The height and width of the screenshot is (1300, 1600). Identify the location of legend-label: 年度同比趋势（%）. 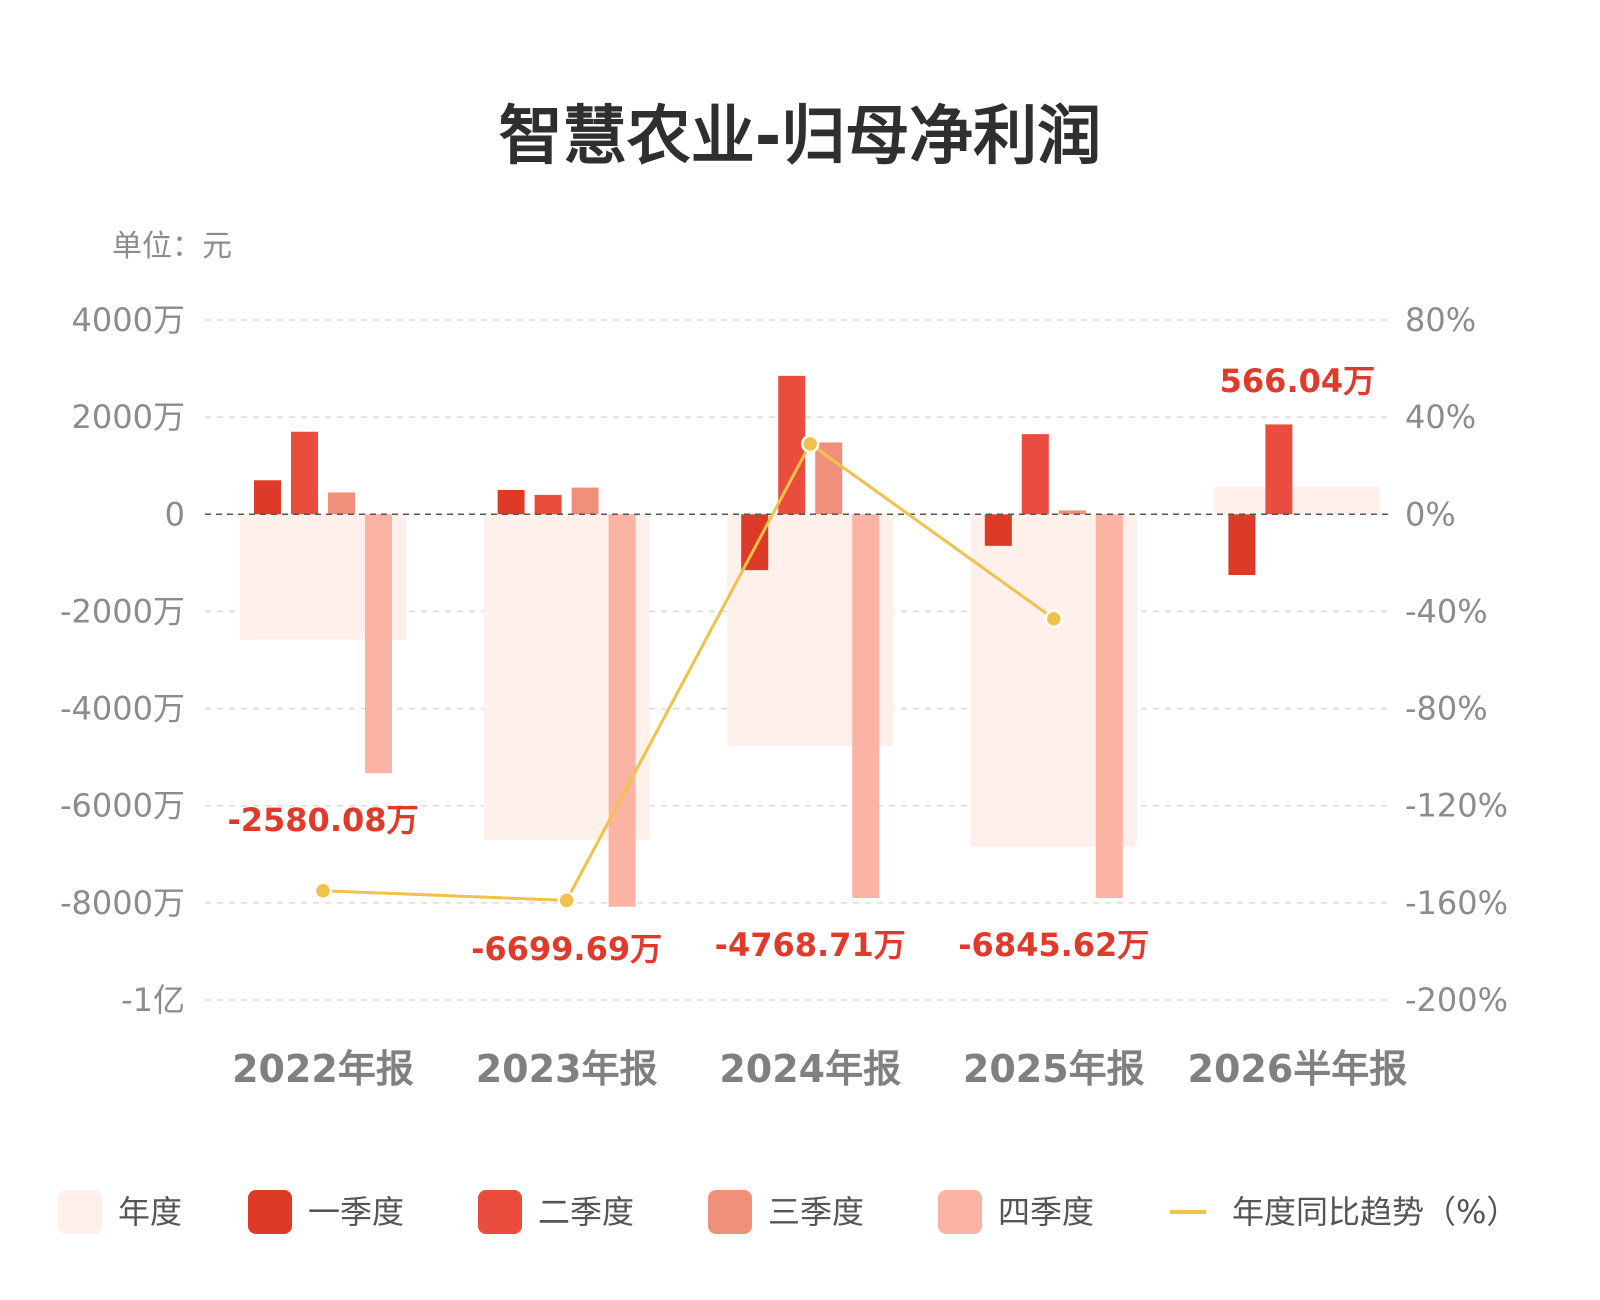
(1375, 1212).